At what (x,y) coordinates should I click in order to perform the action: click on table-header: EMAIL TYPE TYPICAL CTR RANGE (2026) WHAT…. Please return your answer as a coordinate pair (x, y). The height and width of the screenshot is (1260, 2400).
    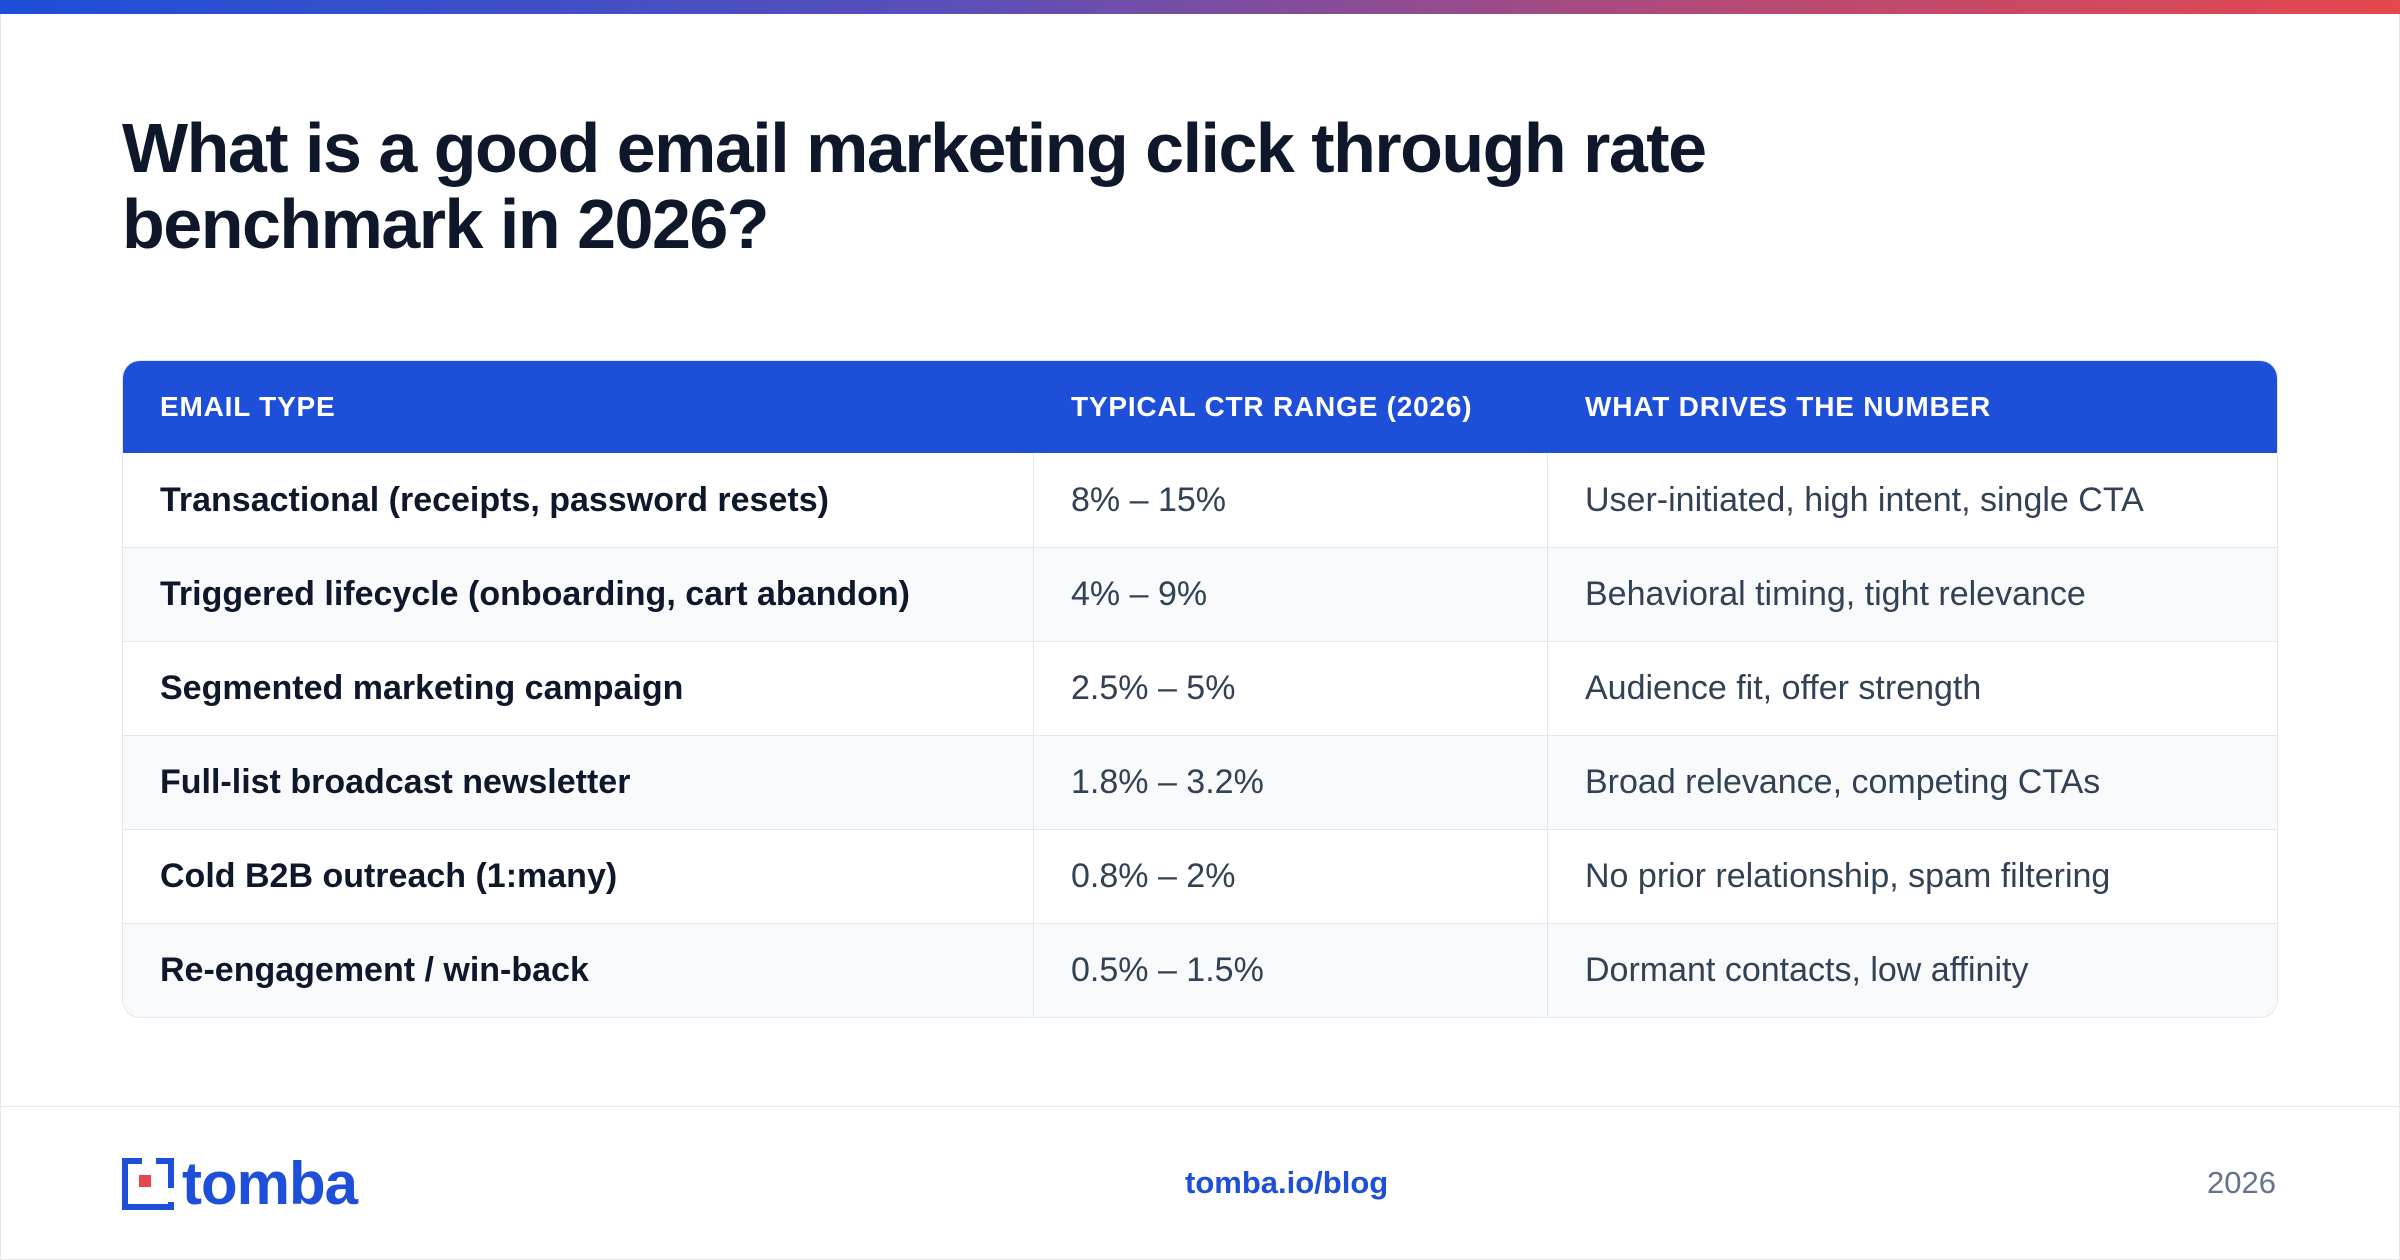
    Looking at the image, I should click on (1200, 407).